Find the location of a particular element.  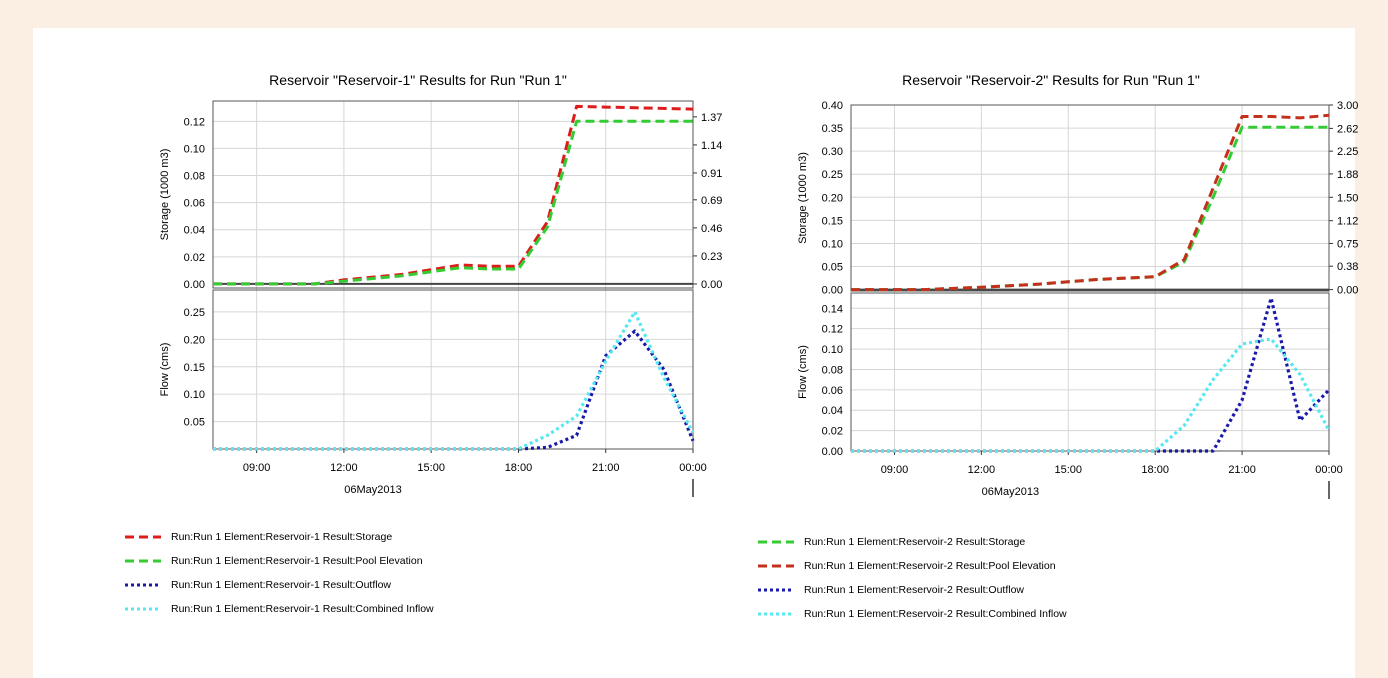

y-right-tick-label: 1.50 is located at coordinates (1347, 198).